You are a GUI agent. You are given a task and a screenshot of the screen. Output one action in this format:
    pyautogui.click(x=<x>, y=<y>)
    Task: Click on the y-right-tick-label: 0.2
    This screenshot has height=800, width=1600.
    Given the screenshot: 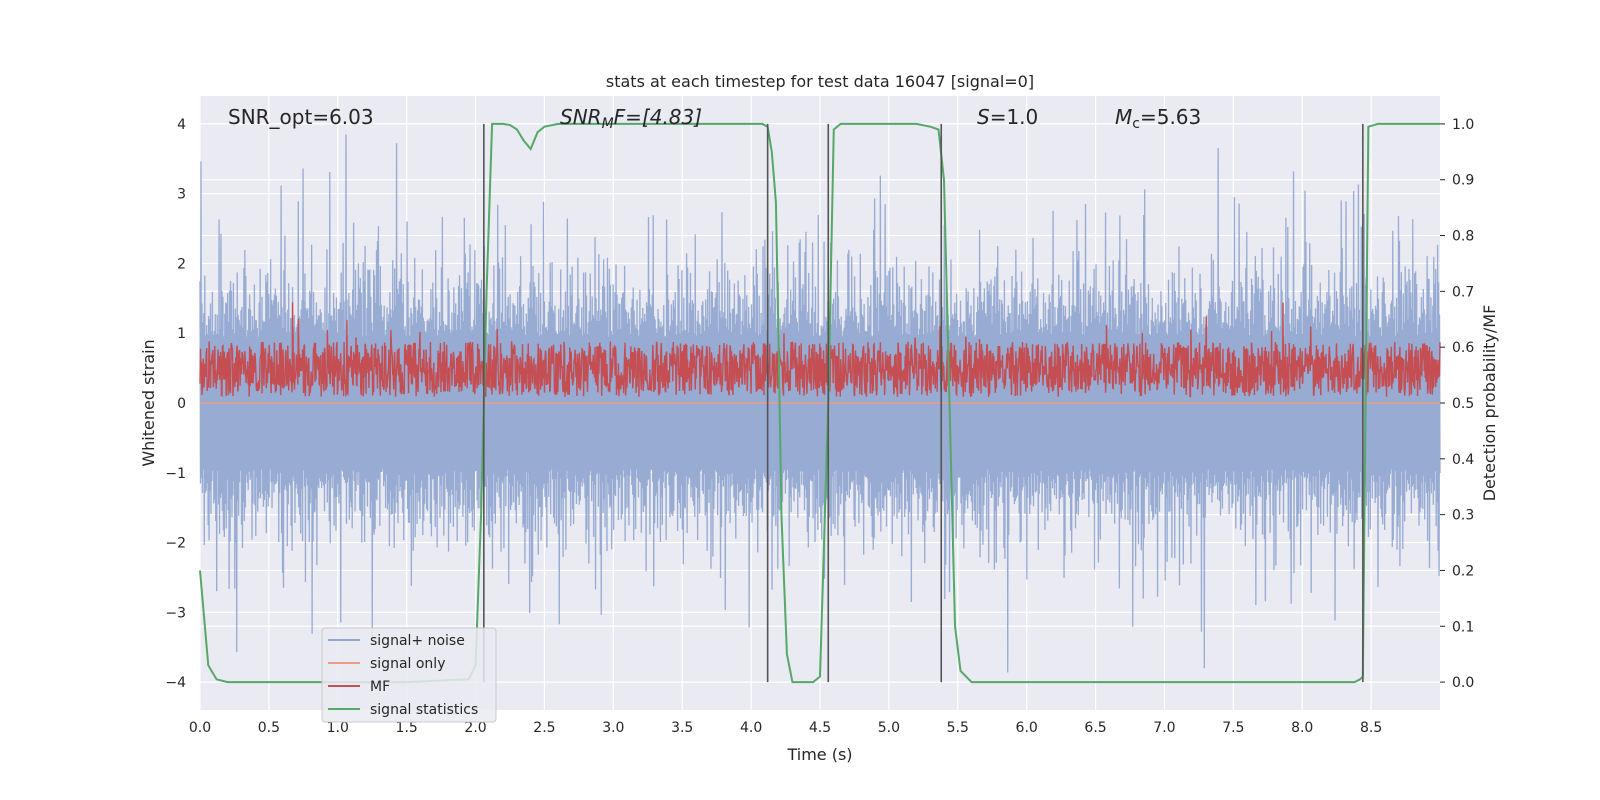 What is the action you would take?
    pyautogui.click(x=1463, y=571)
    